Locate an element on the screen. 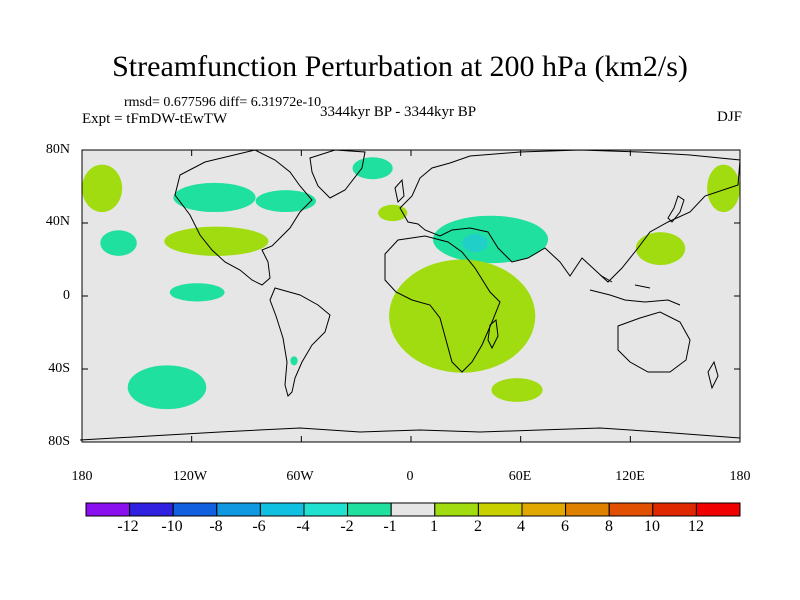  lon-label-180w: 180 is located at coordinates (82, 476).